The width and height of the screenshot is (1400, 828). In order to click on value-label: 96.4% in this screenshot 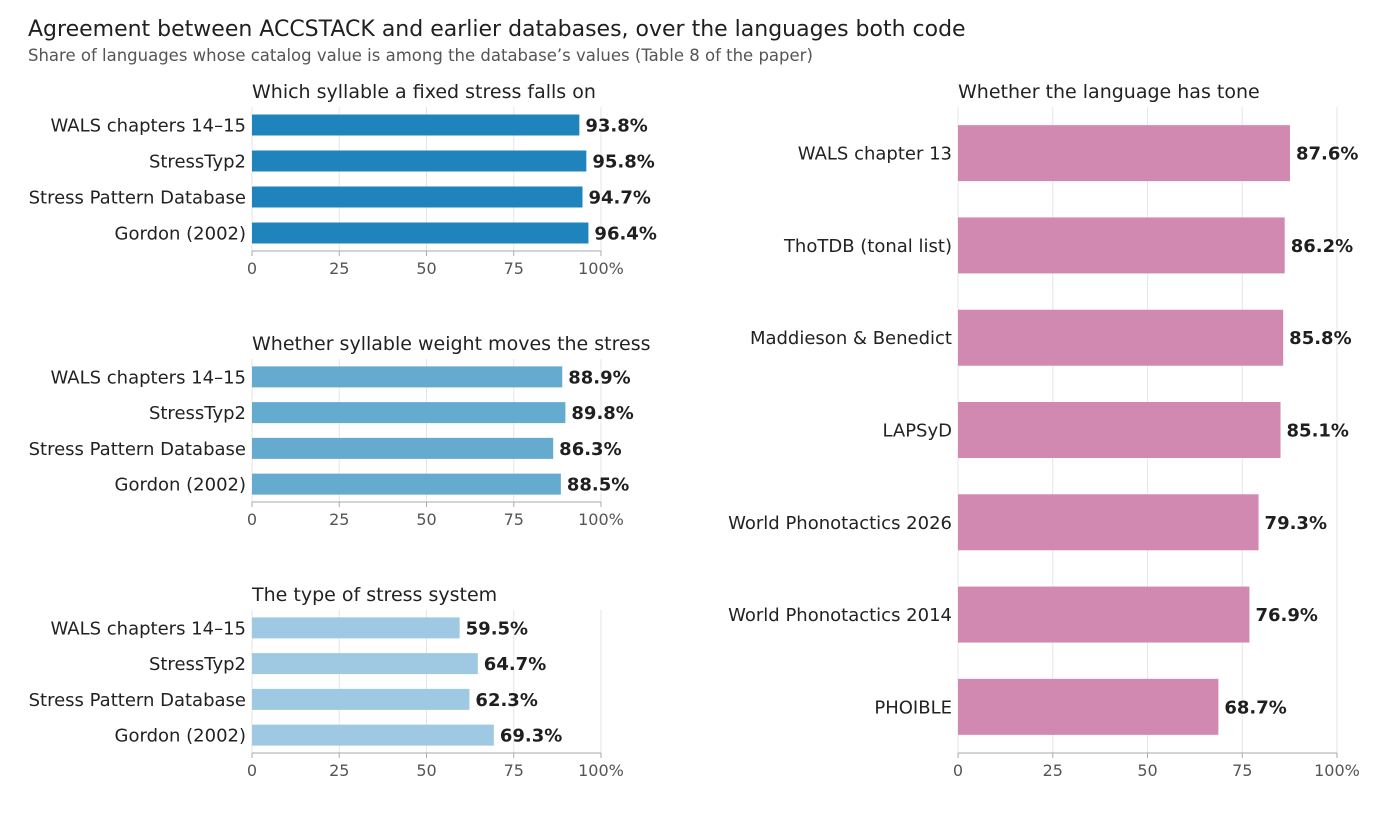, I will do `click(625, 234)`.